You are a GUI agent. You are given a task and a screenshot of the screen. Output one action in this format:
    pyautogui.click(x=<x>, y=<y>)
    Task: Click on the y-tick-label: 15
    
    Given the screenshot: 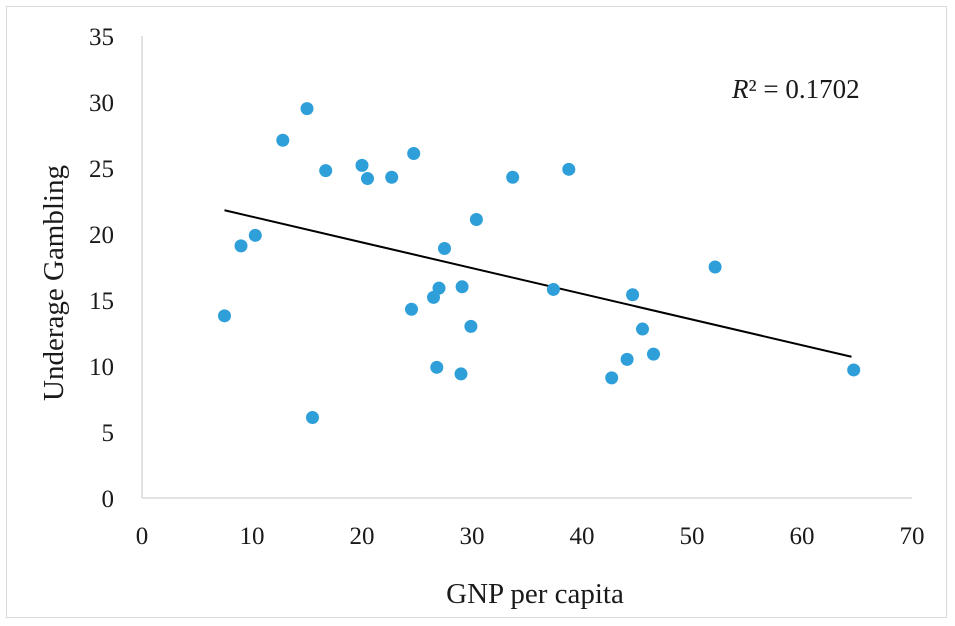 What is the action you would take?
    pyautogui.click(x=101, y=301)
    